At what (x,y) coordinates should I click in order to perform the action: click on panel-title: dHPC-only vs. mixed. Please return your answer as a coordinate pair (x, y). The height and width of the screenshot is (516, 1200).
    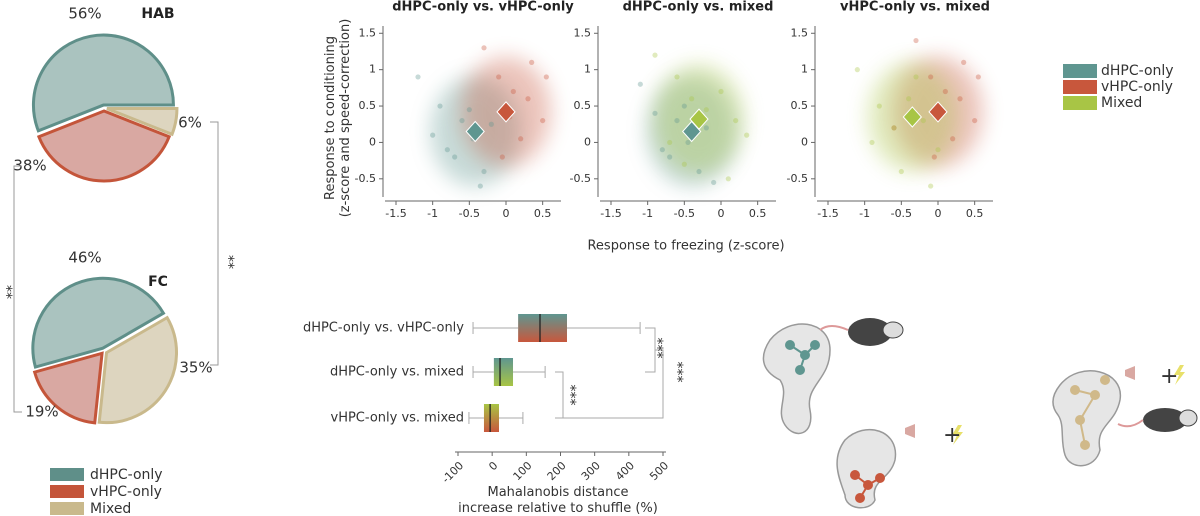
    Looking at the image, I should click on (698, 7).